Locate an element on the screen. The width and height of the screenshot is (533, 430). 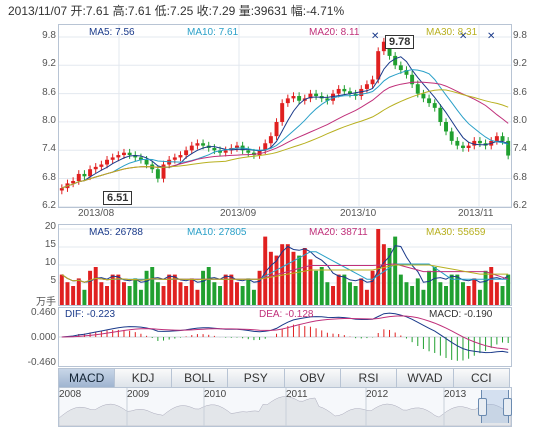
overview-year-label: 2013 is located at coordinates (455, 394).